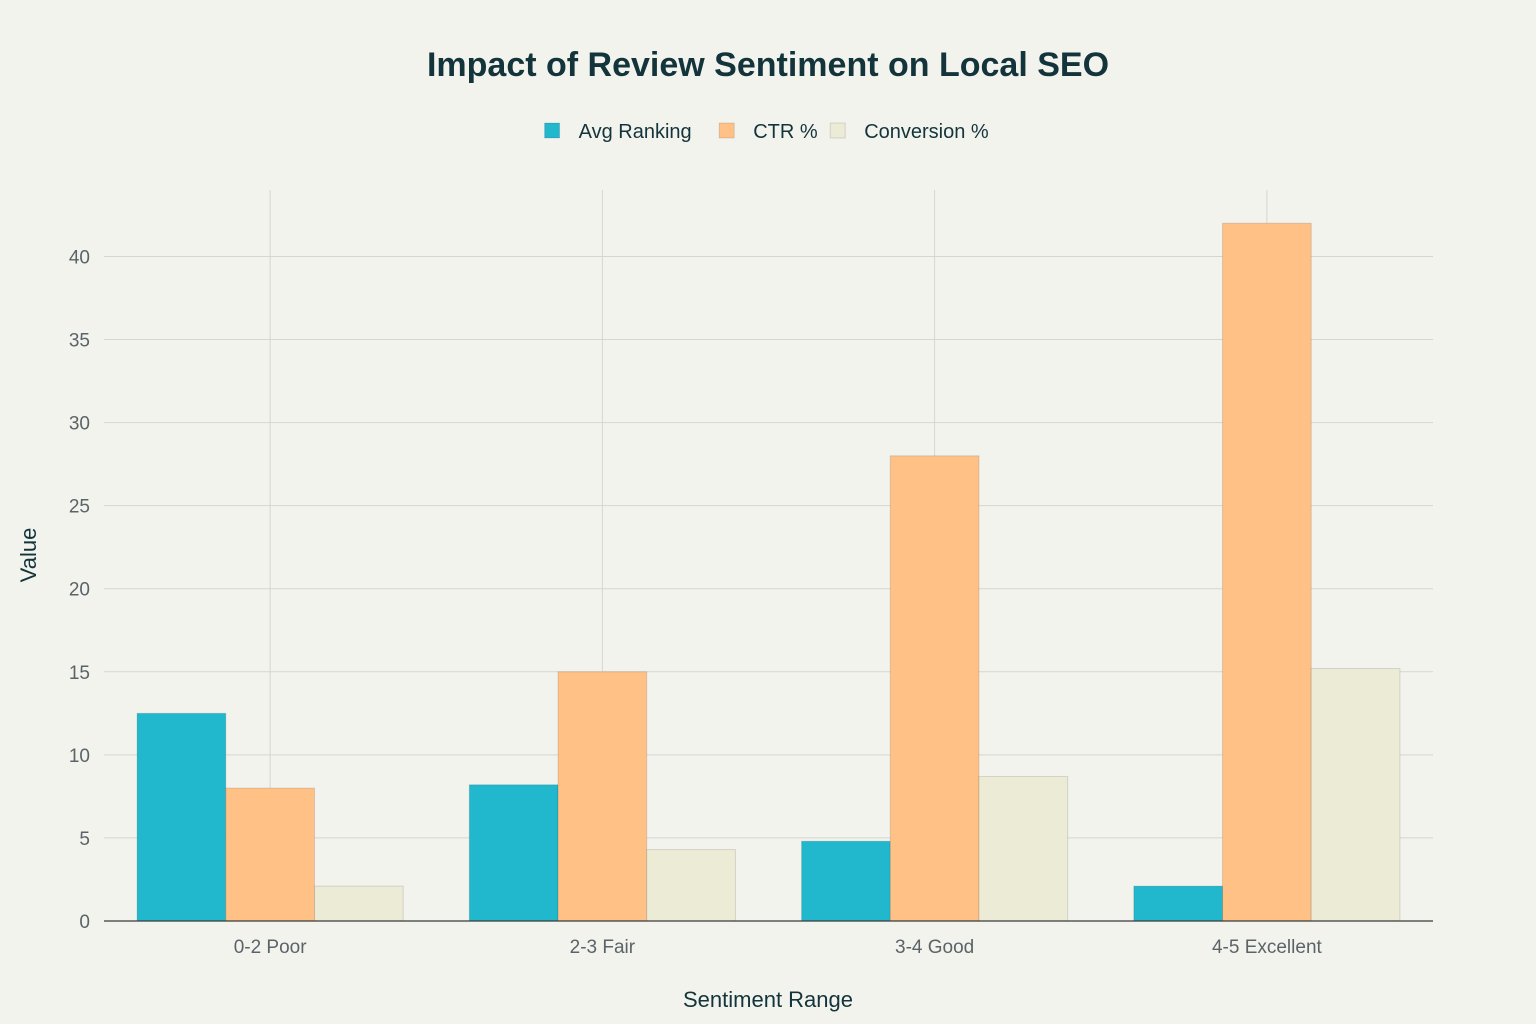  I want to click on legend-label: CTR %, so click(785, 132).